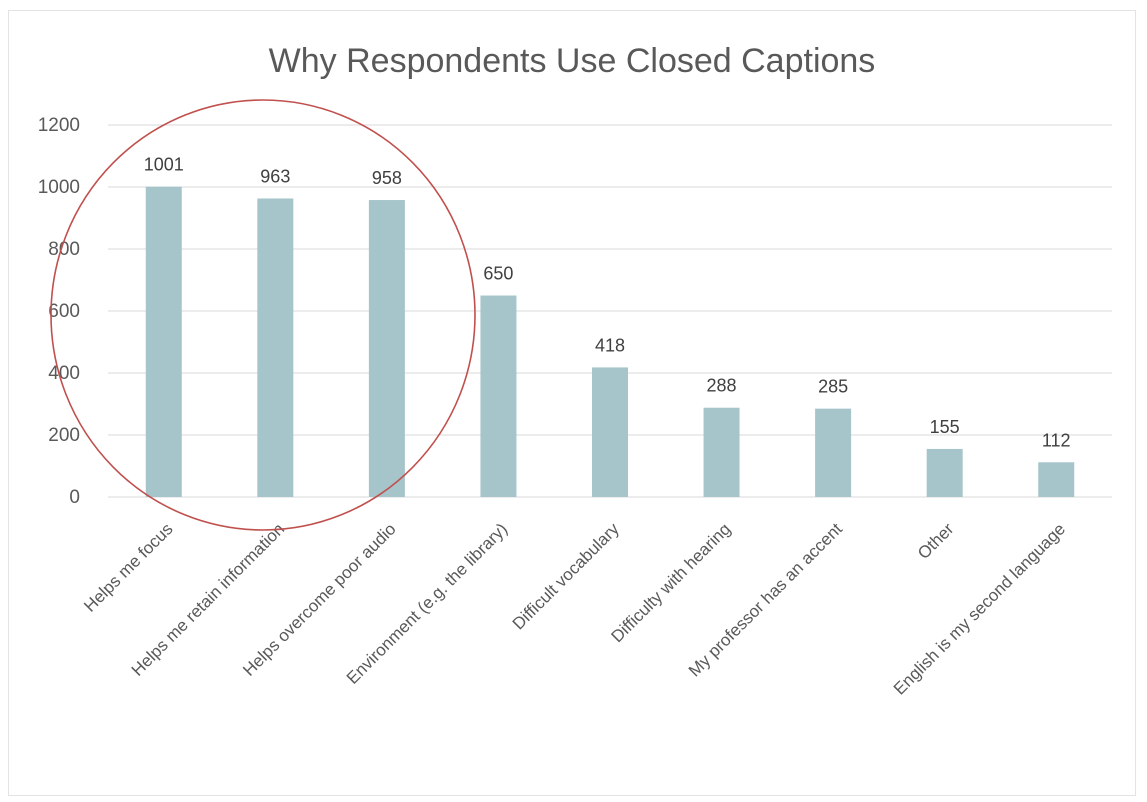  Describe the element at coordinates (722, 386) in the screenshot. I see `data-label: 288` at that location.